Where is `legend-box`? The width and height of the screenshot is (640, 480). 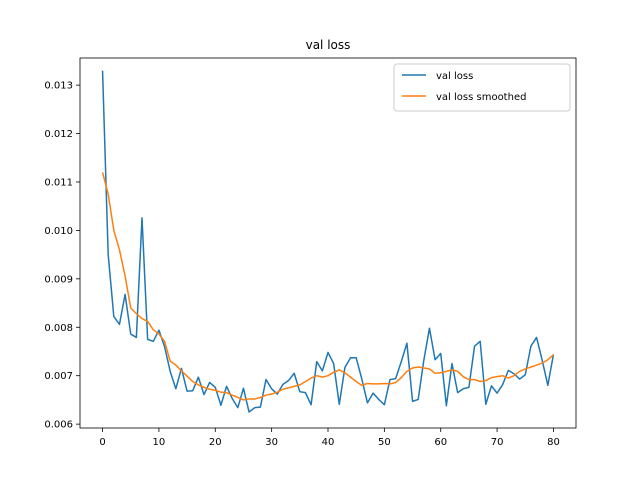 legend-box is located at coordinates (482, 87).